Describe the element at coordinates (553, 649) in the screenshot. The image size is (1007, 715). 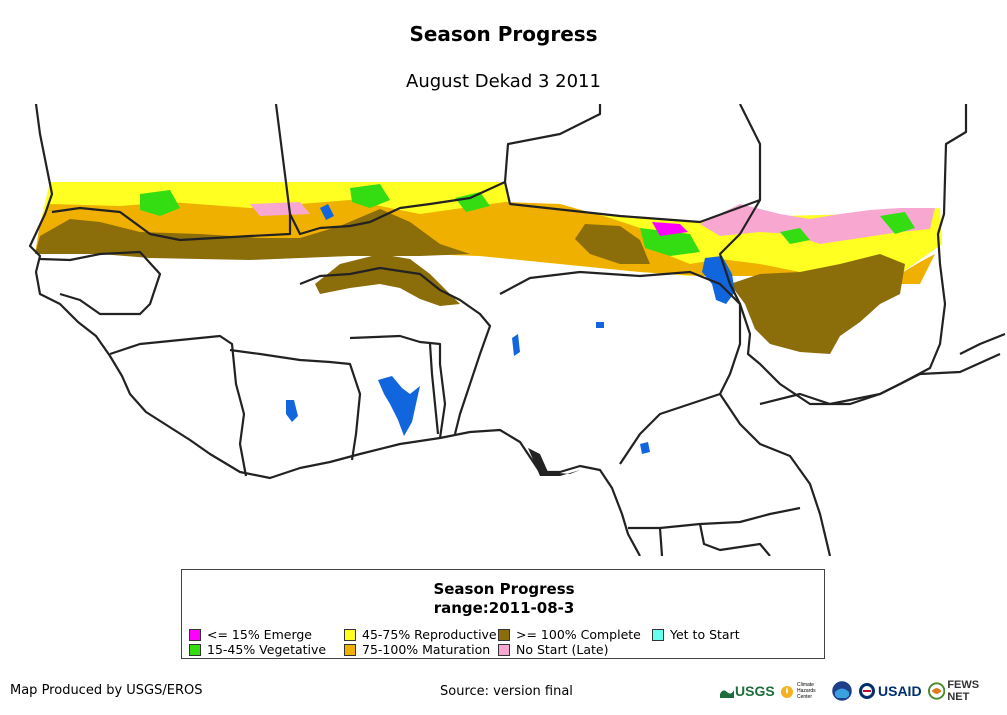
I see `legend-item-no-start: No Start (Late)` at that location.